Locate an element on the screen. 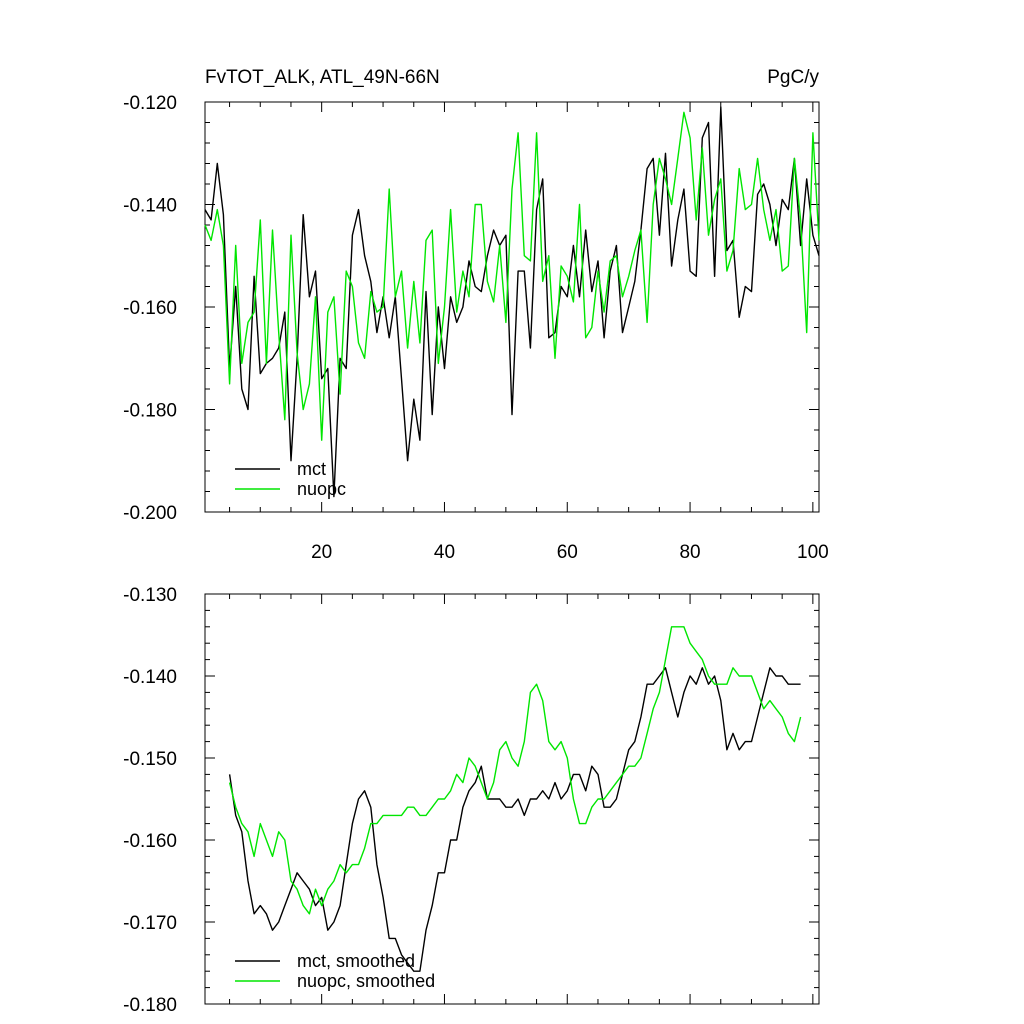 The width and height of the screenshot is (1024, 1024). y-tick-label: -0.120 is located at coordinates (150, 103).